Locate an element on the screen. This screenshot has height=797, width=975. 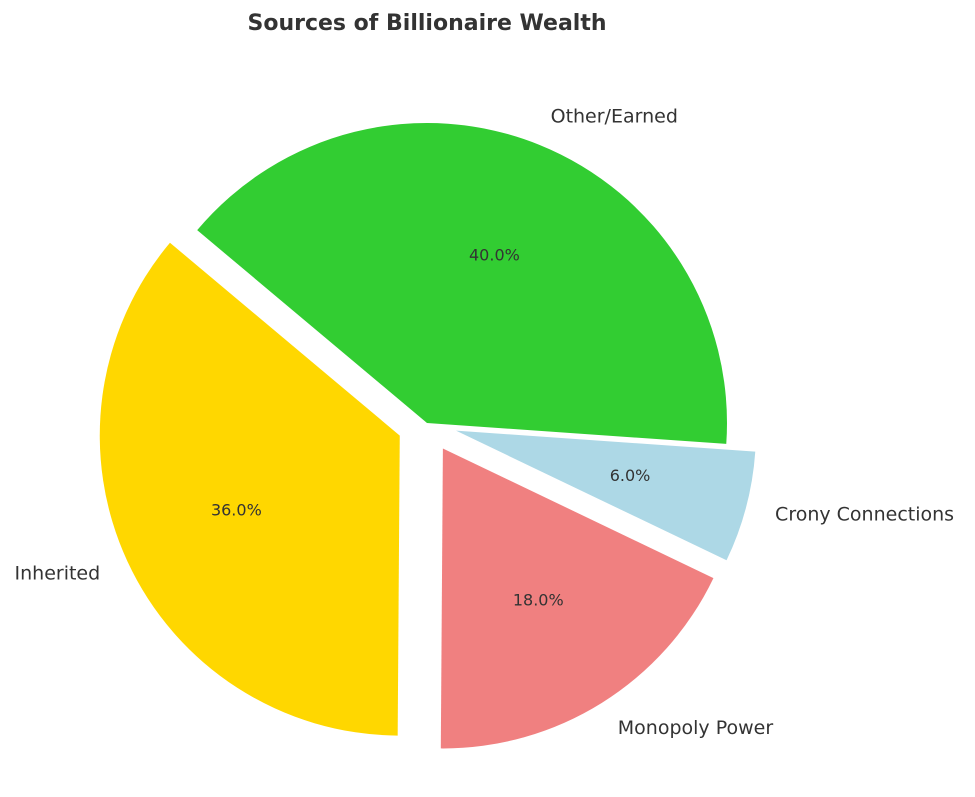
pie-slice-crony-connections is located at coordinates (606, 495).